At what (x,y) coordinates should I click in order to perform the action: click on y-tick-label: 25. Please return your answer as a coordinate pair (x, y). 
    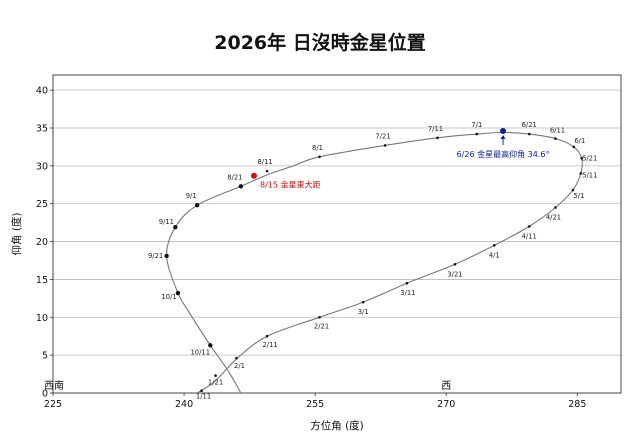
    Looking at the image, I should click on (42, 204).